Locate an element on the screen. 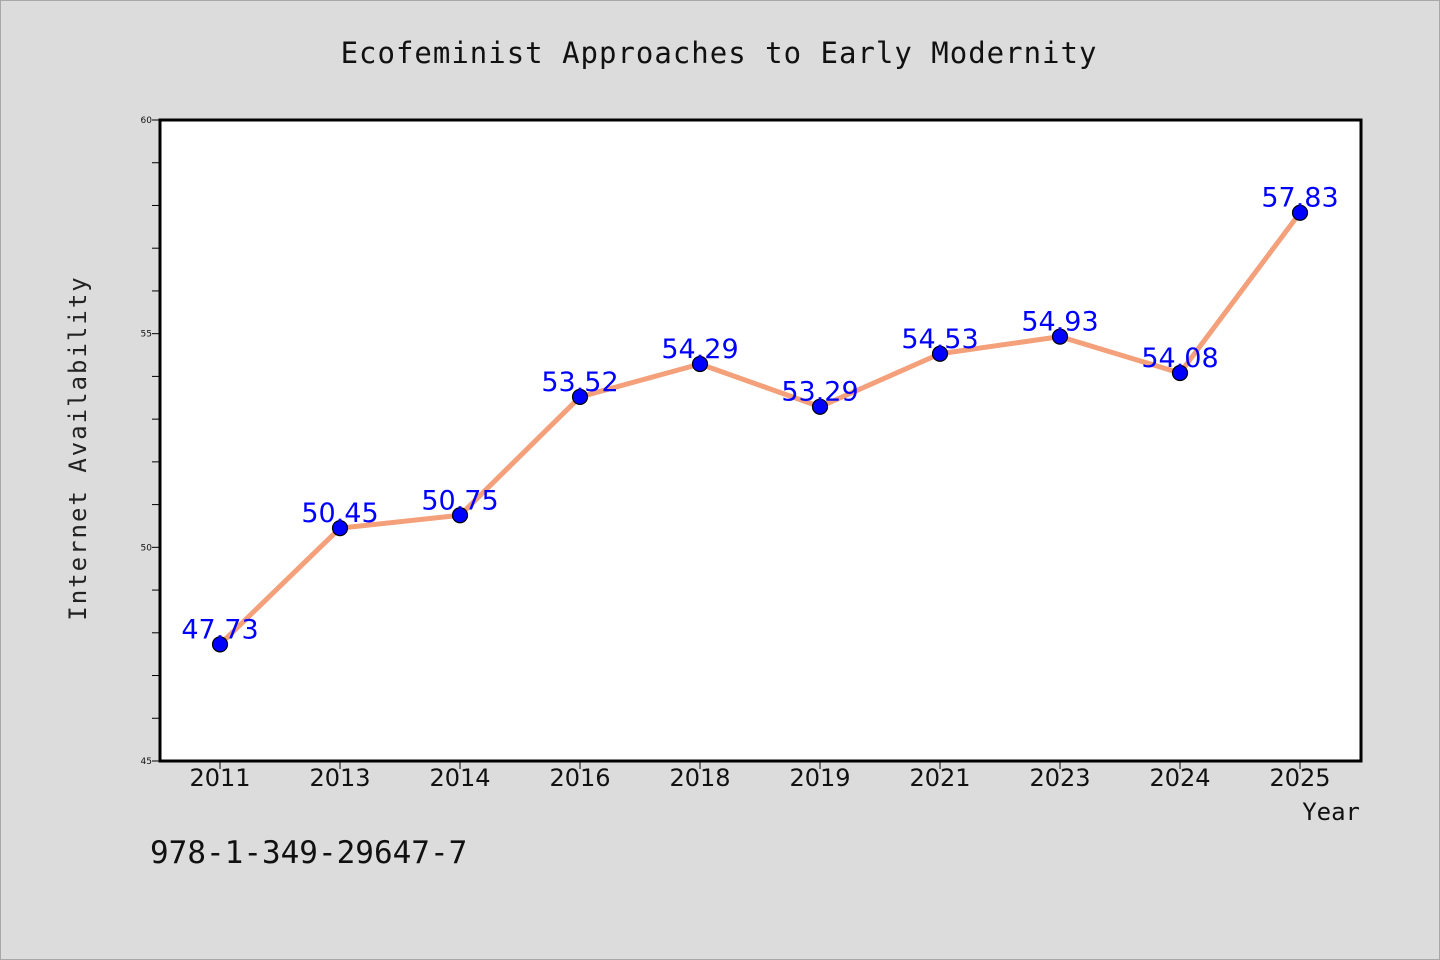 The width and height of the screenshot is (1440, 960). x-tick-label: 2019 is located at coordinates (819, 778).